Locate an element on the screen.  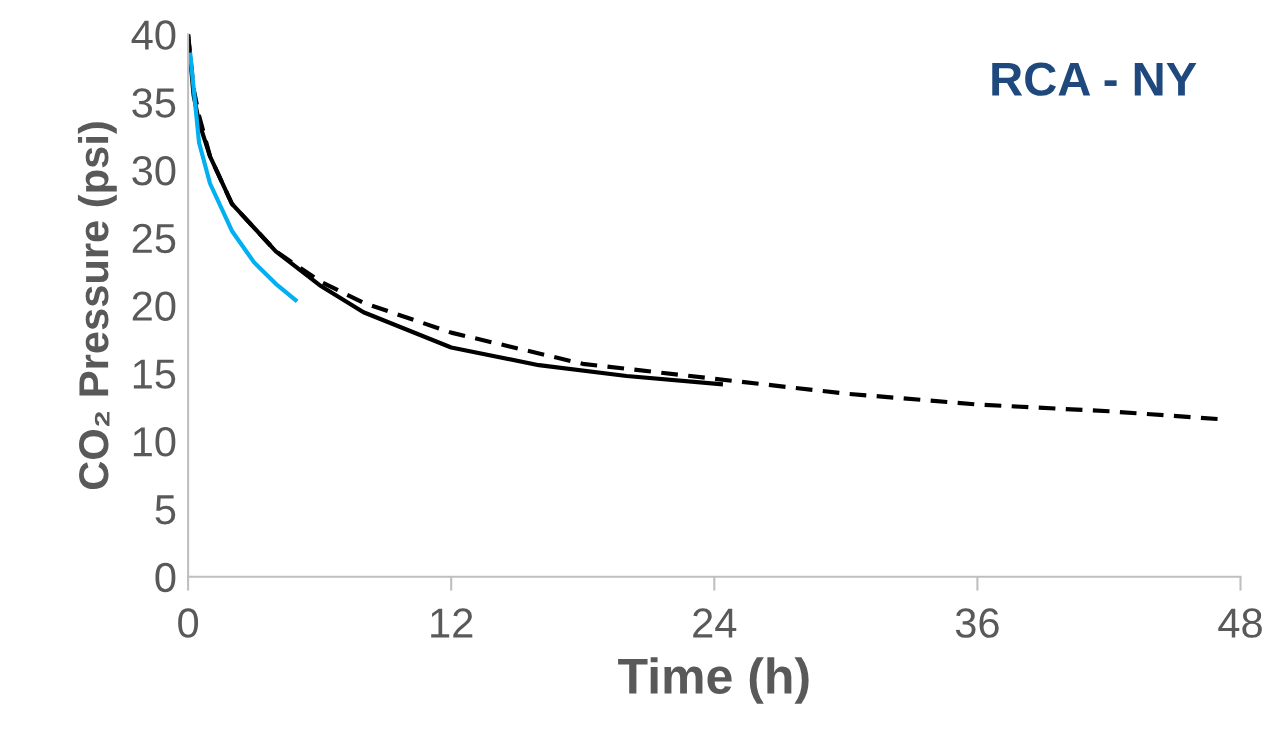
y-tick-label: 15 is located at coordinates (154, 374).